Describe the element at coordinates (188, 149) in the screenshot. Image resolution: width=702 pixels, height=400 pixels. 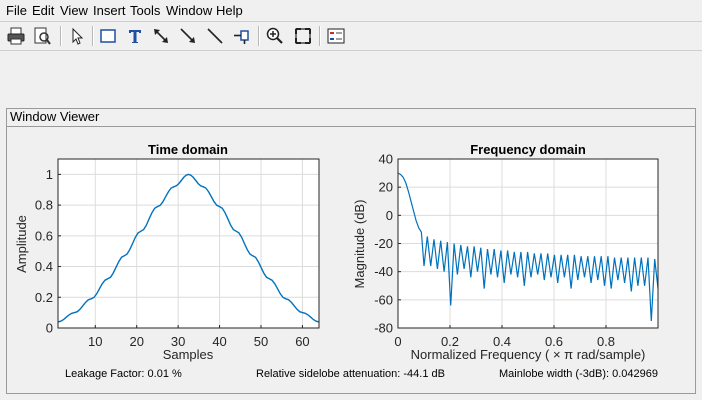
I see `time-title: Time domain` at that location.